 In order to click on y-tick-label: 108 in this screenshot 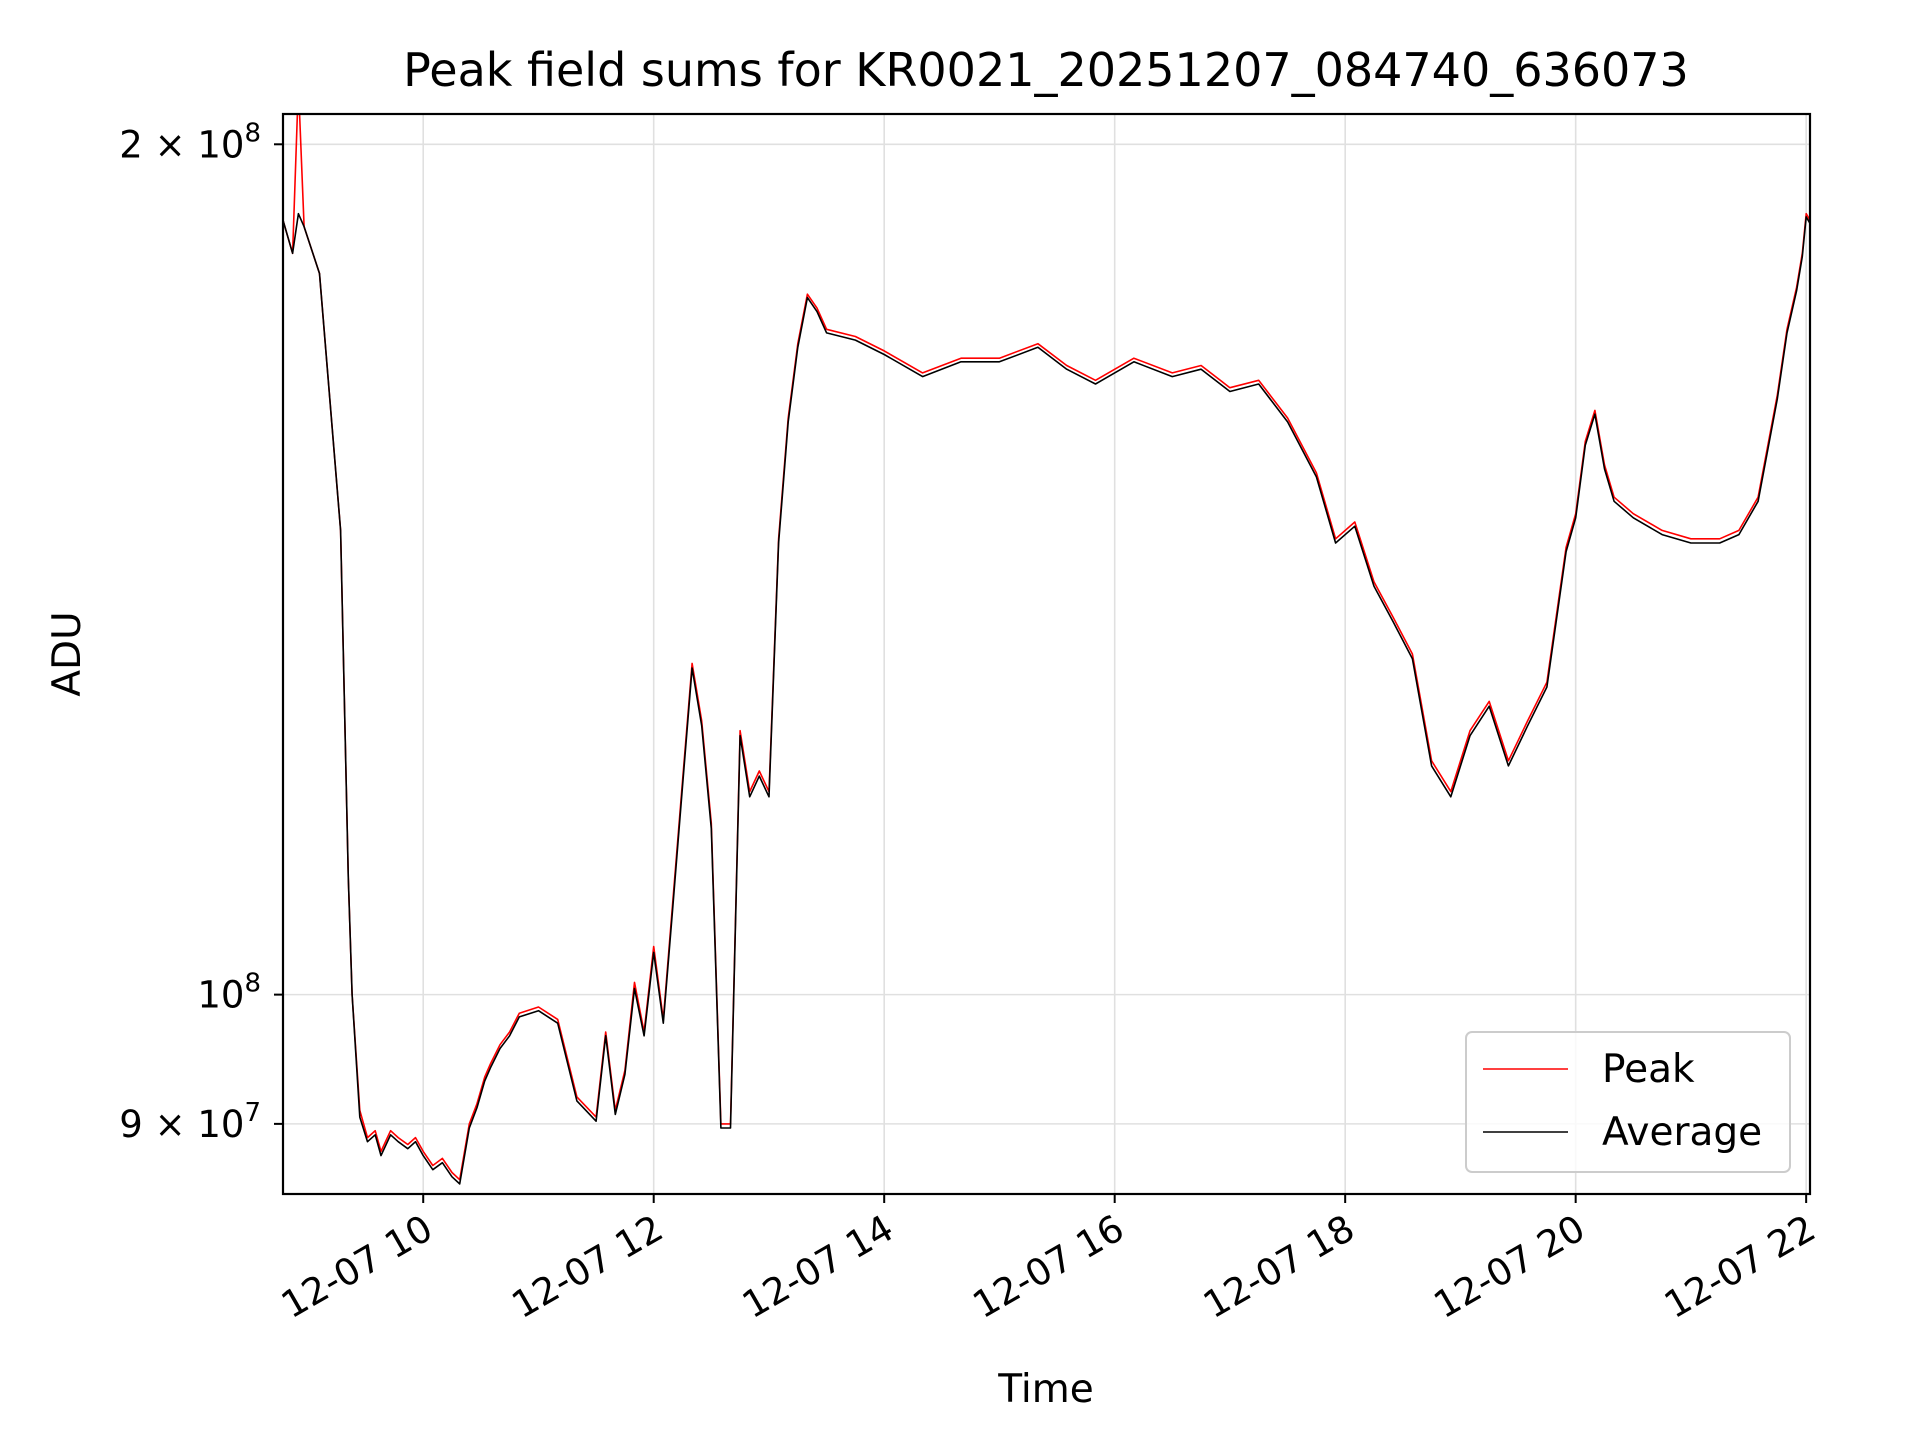, I will do `click(229, 993)`.